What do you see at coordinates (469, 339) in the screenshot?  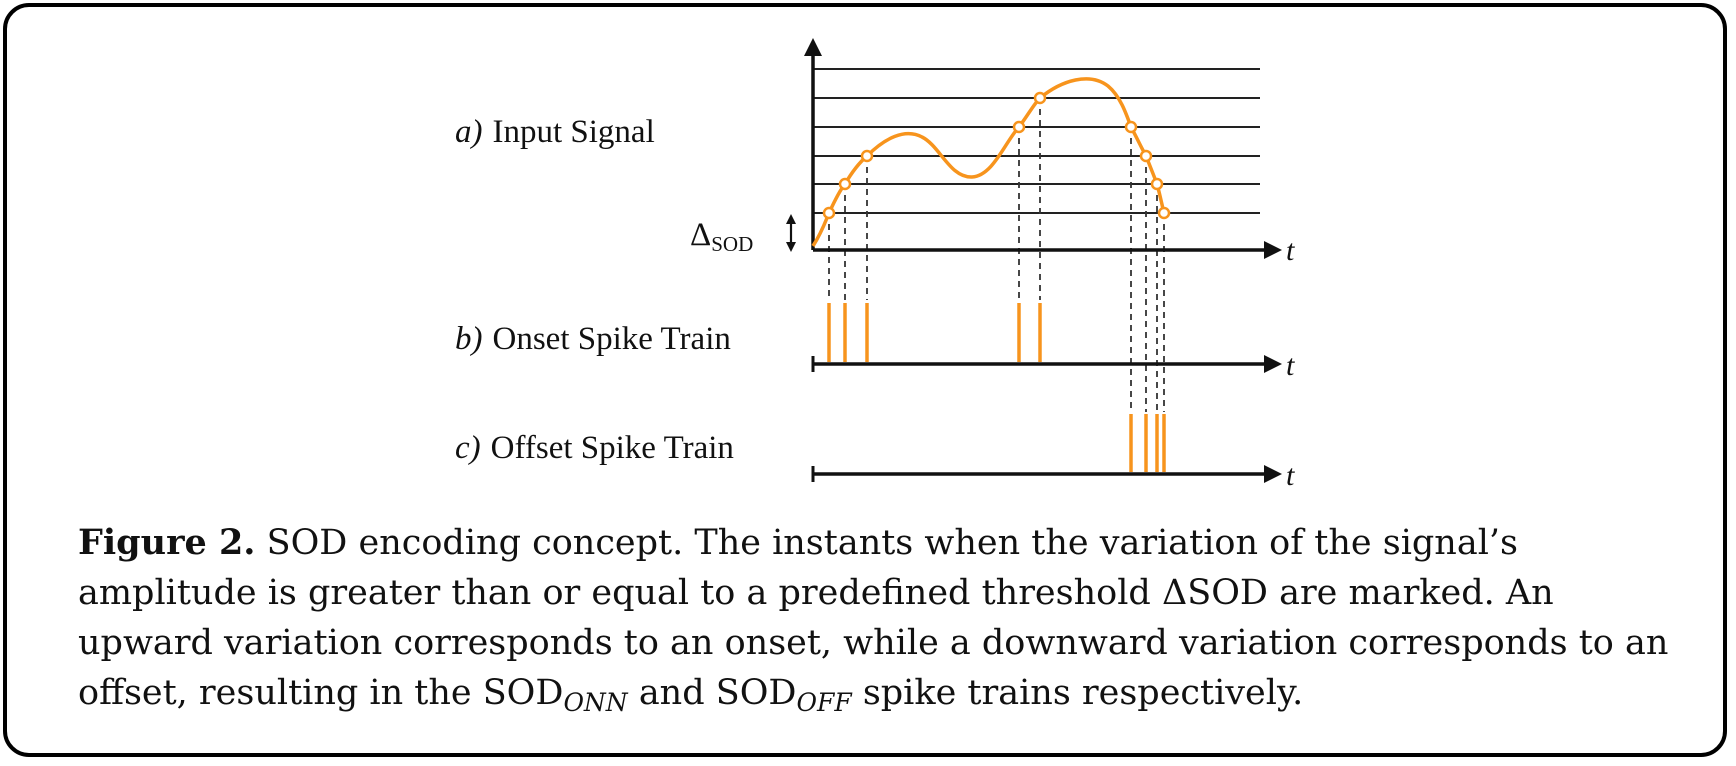 I see `panel-b-letter: b)` at bounding box center [469, 339].